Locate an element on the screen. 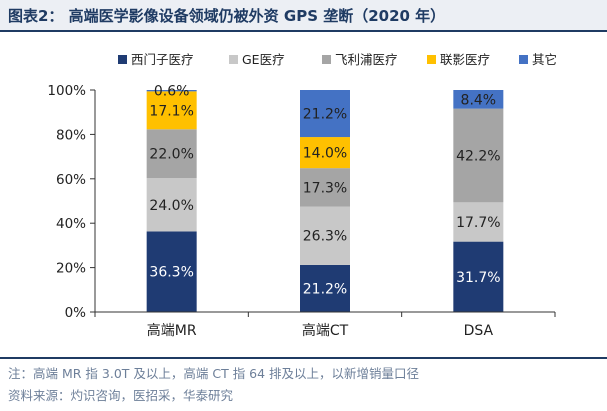  data-label: 14.0% is located at coordinates (325, 154).